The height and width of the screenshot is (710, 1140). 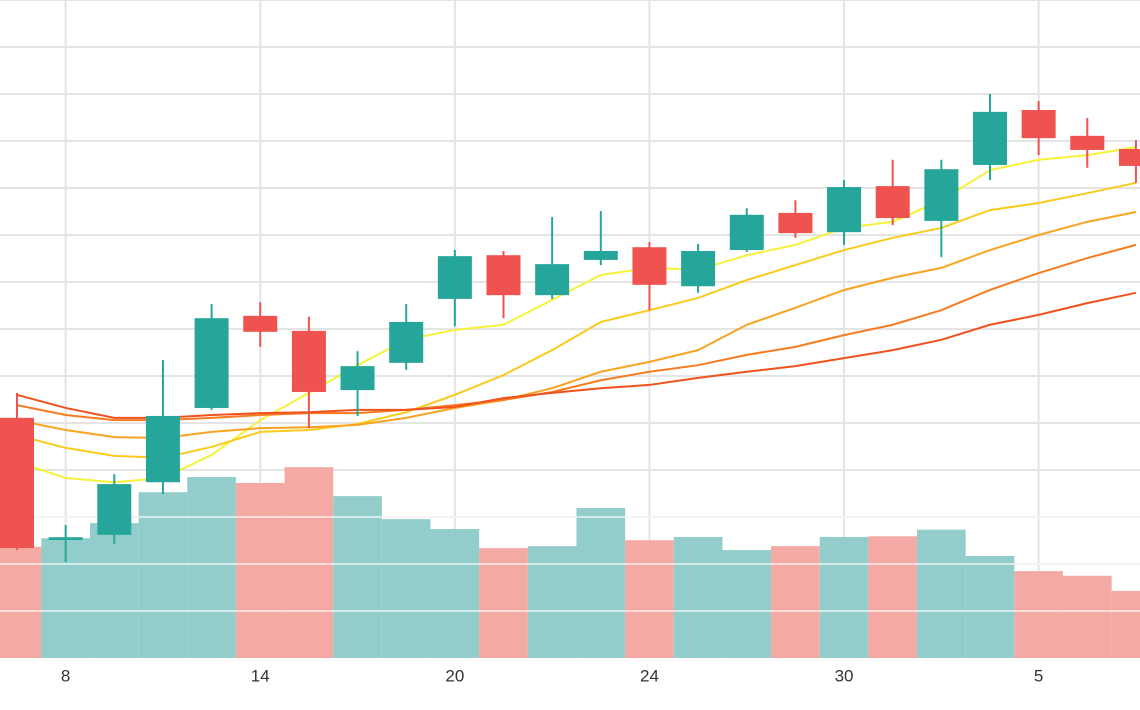 I want to click on x-tick-label: 8, so click(x=65, y=675).